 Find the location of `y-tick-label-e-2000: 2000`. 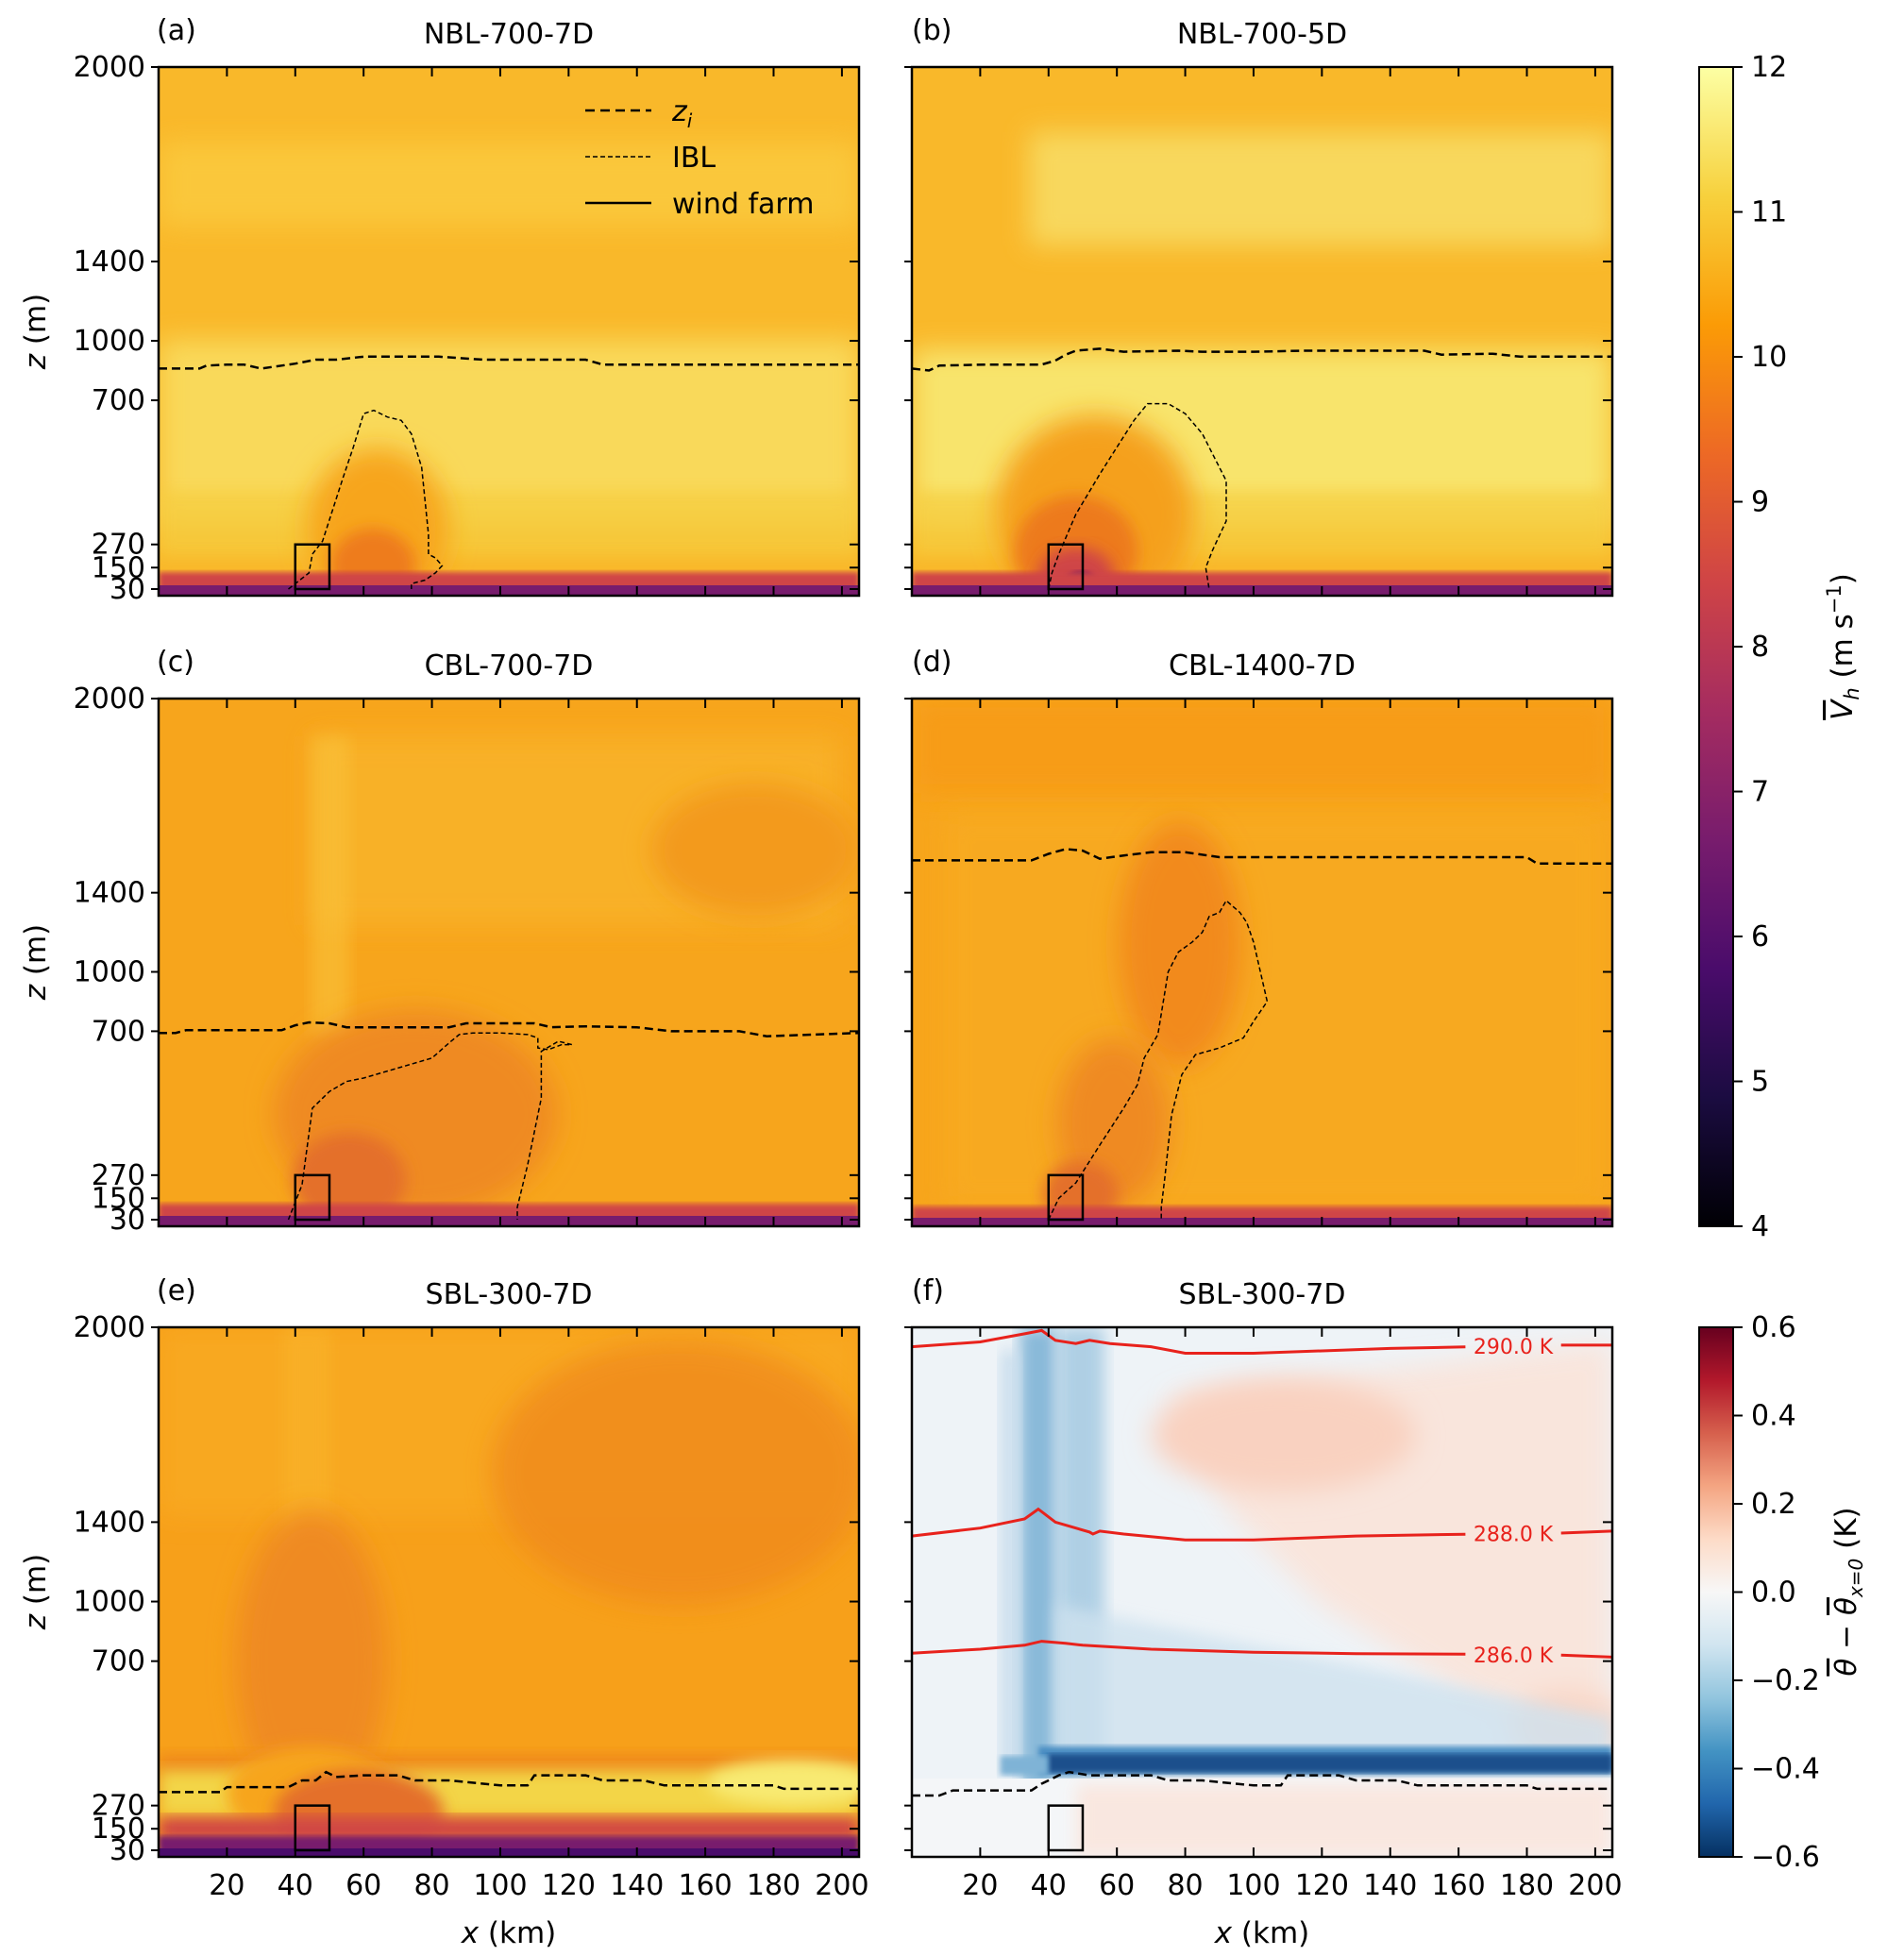

y-tick-label-e-2000: 2000 is located at coordinates (109, 1327).